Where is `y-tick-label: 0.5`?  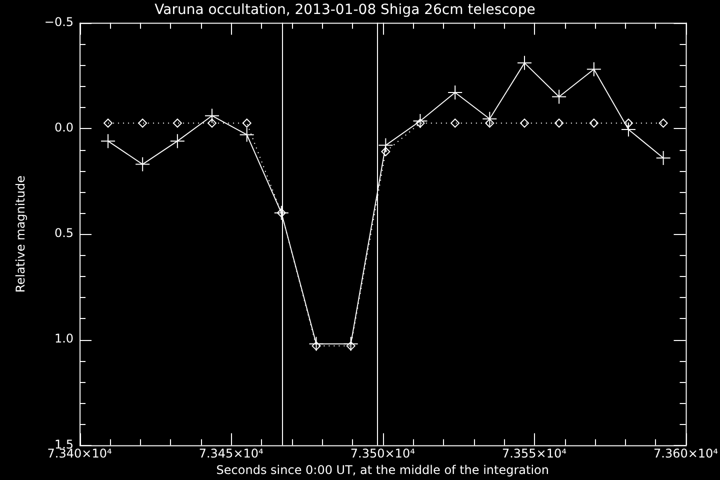 y-tick-label: 0.5 is located at coordinates (64, 233).